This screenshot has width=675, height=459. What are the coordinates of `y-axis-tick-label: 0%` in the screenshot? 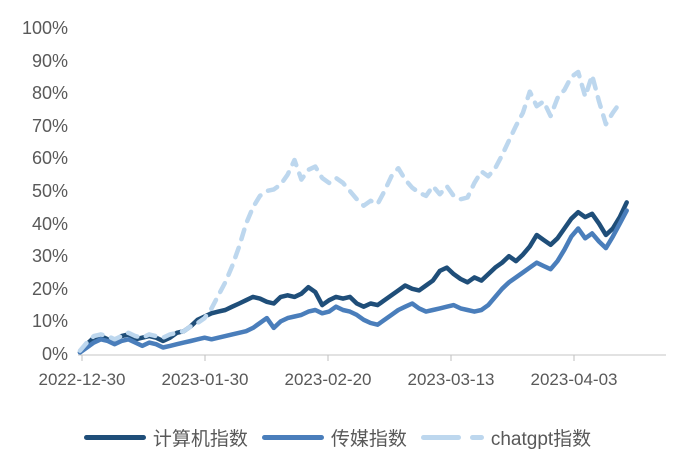 It's located at (55, 354).